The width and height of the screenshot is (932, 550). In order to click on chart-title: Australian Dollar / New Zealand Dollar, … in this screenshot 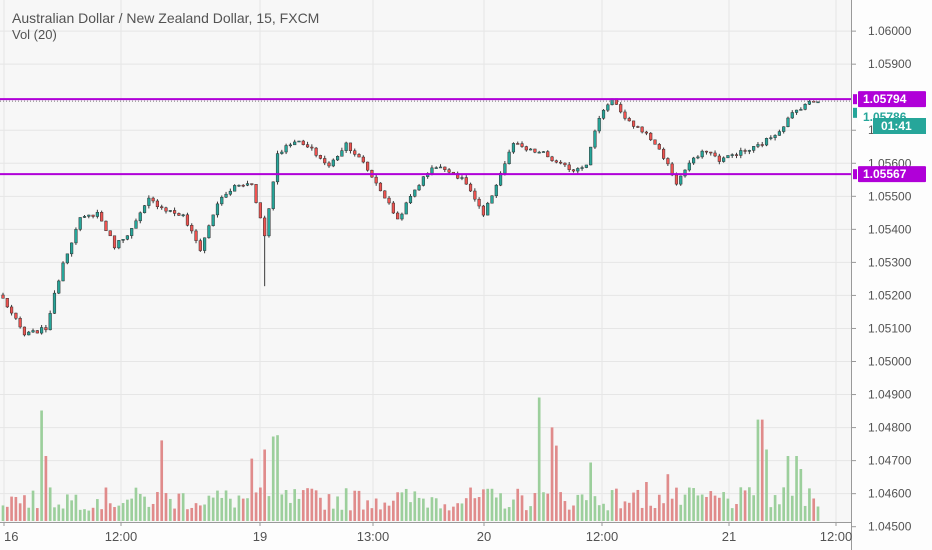, I will do `click(166, 18)`.